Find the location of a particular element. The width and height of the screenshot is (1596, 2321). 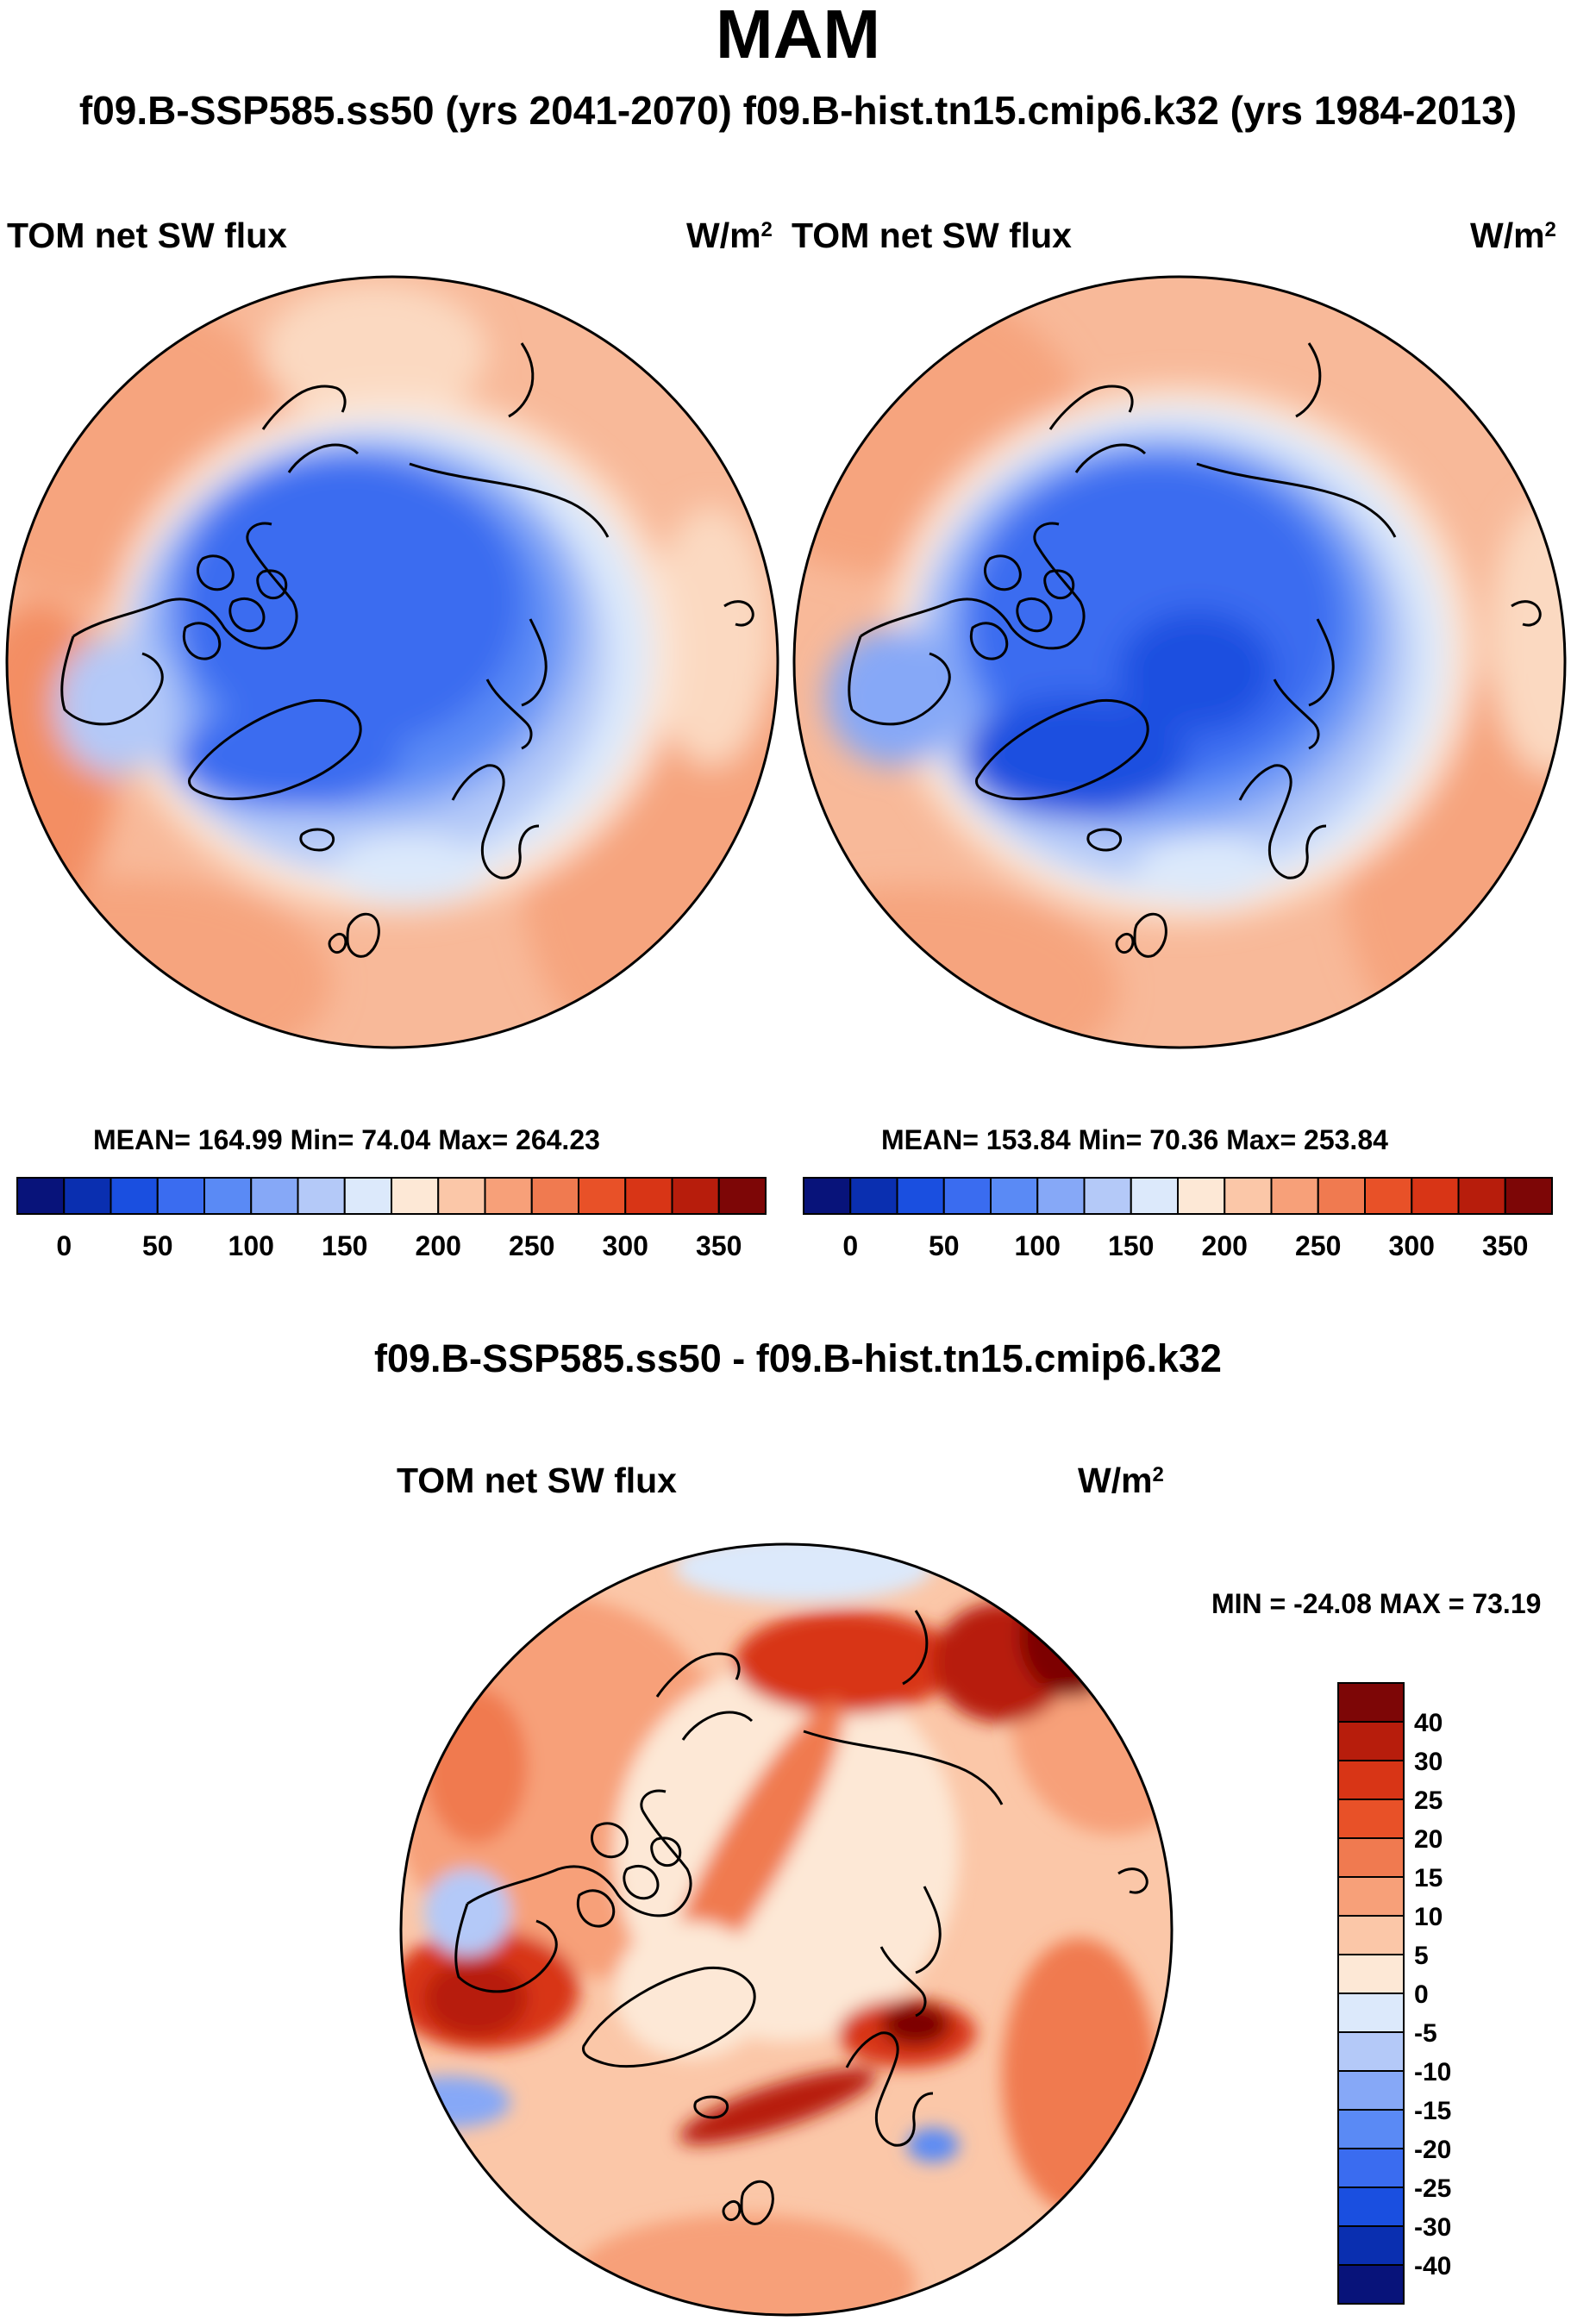

panel1-colorbar: 0 50 100 150 200 250 300 350 is located at coordinates (391, 1219).